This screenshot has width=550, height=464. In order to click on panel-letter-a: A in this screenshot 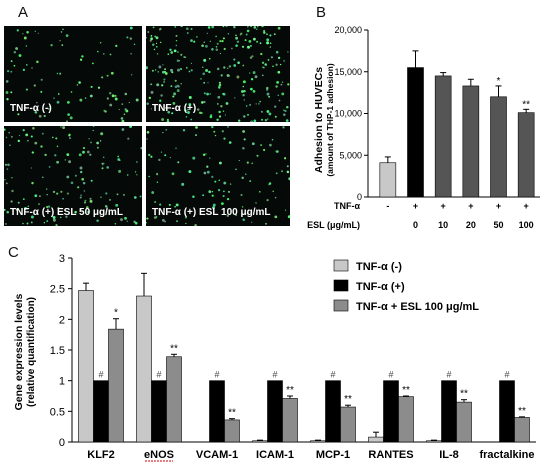, I will do `click(23, 12)`.